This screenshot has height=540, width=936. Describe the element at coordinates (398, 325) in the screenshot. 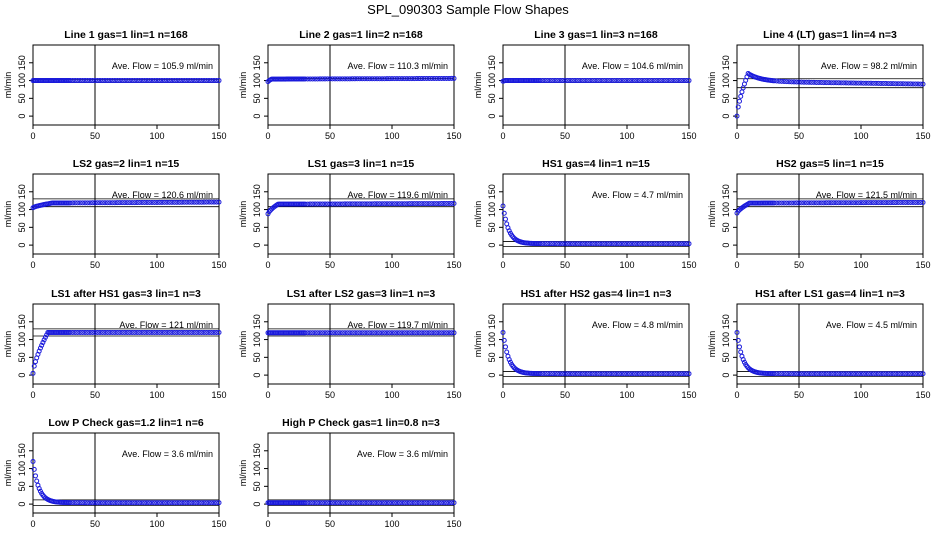

I see `average-flow-label: Ave. Flow = 119.7 ml/min` at that location.